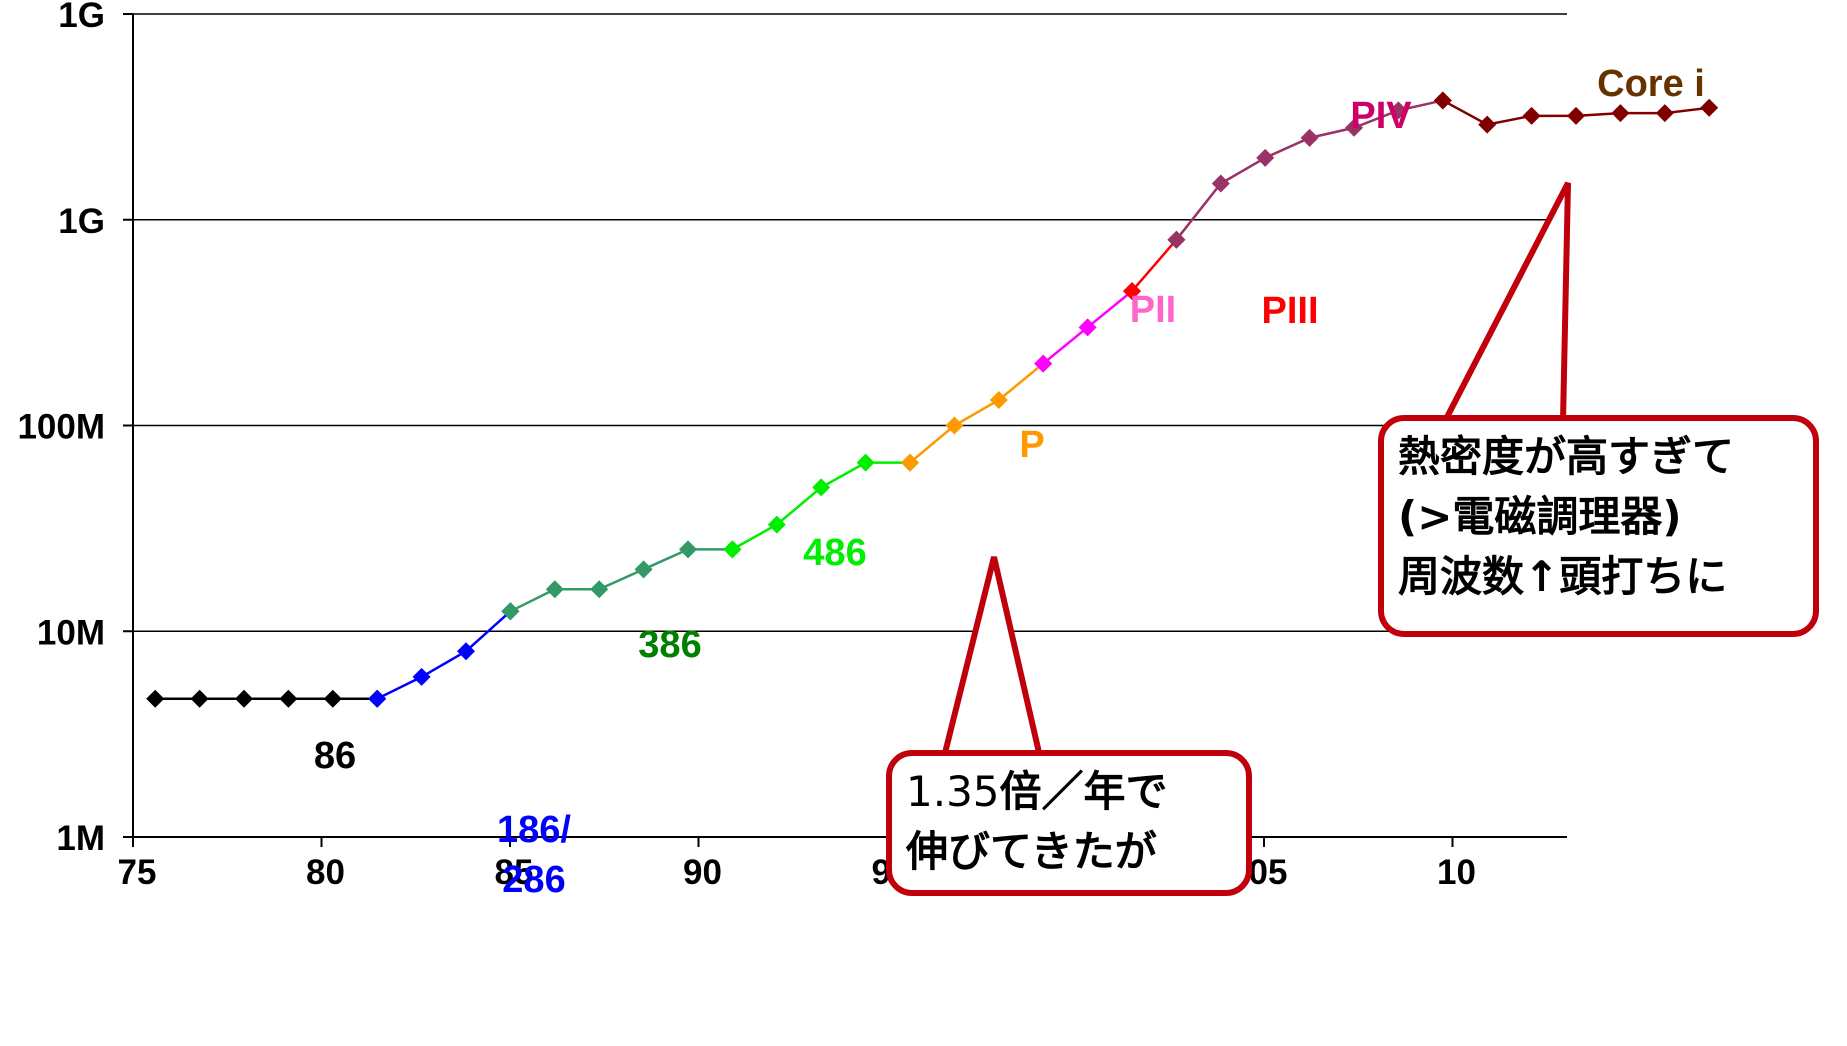  Describe the element at coordinates (1031, 445) in the screenshot. I see `series-label: P` at that location.